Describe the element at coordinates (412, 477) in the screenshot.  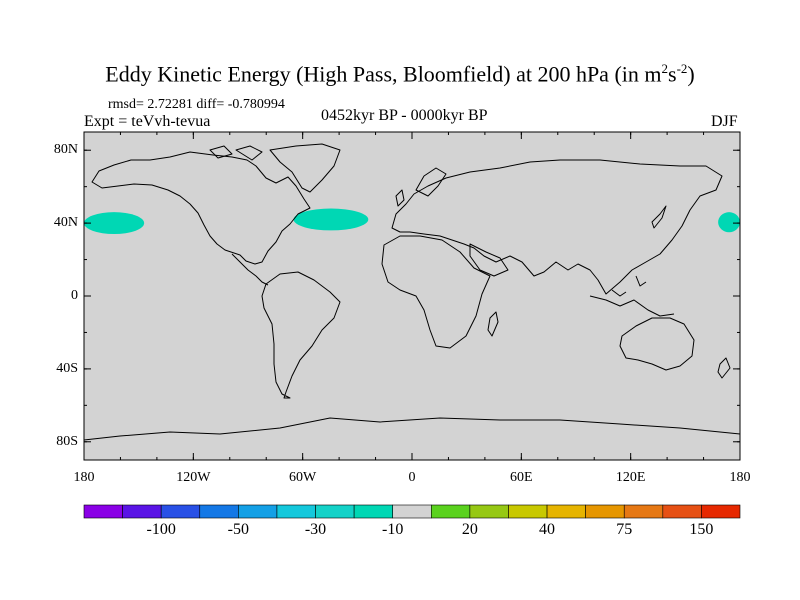
I see `lon-tick-label: 0` at that location.